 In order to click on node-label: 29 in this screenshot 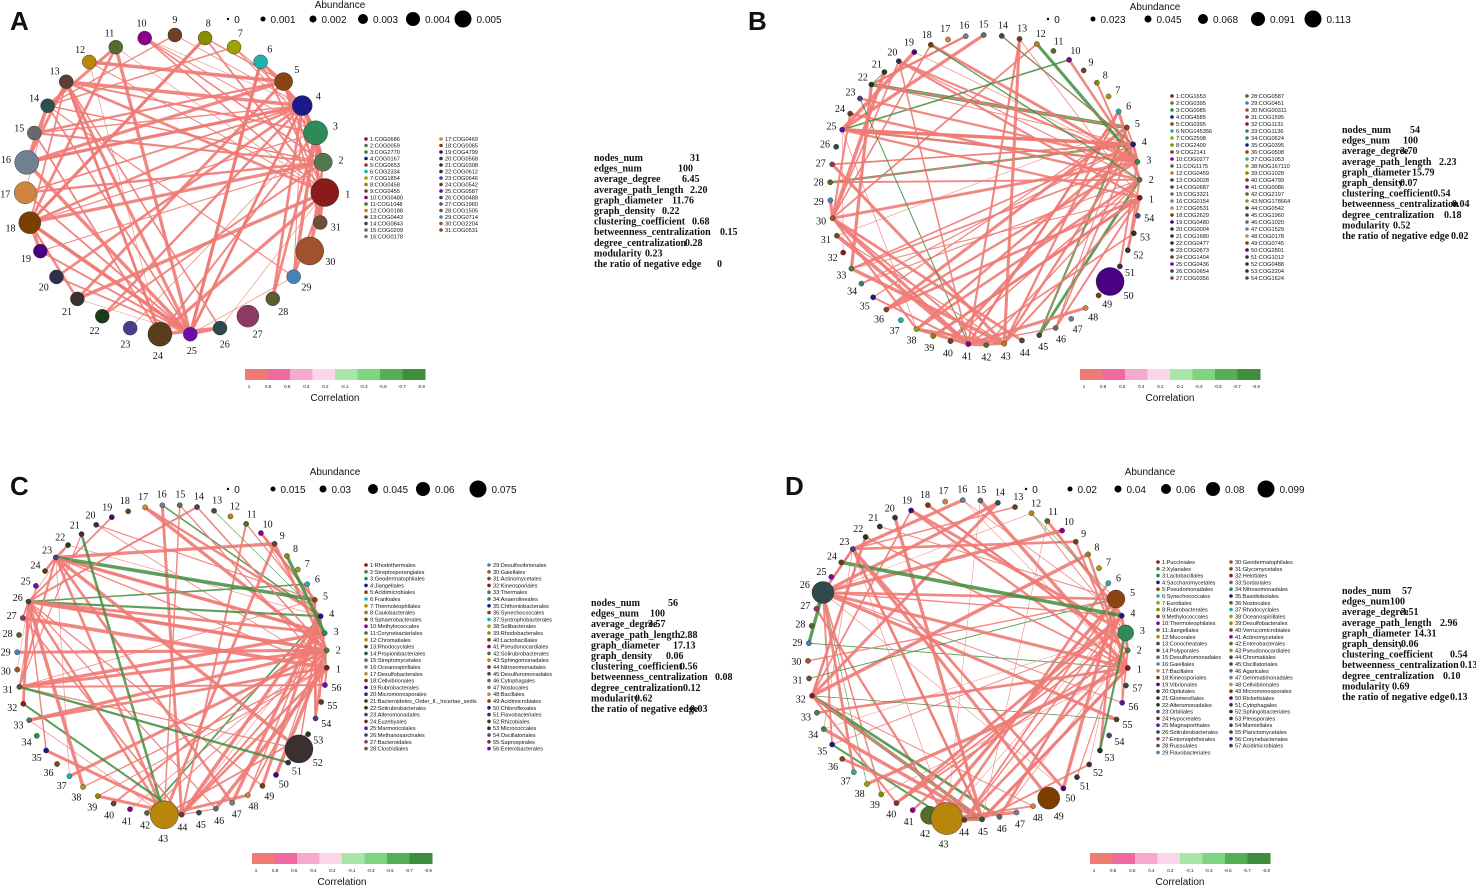, I will do `click(819, 202)`.